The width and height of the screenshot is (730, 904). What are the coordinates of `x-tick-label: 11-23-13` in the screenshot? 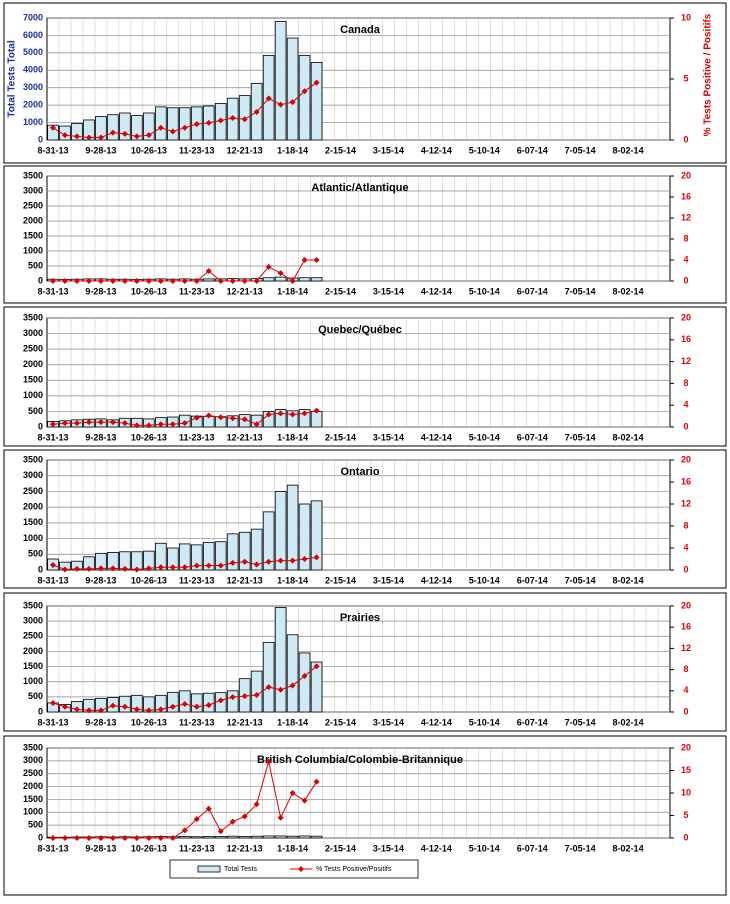 It's located at (197, 580).